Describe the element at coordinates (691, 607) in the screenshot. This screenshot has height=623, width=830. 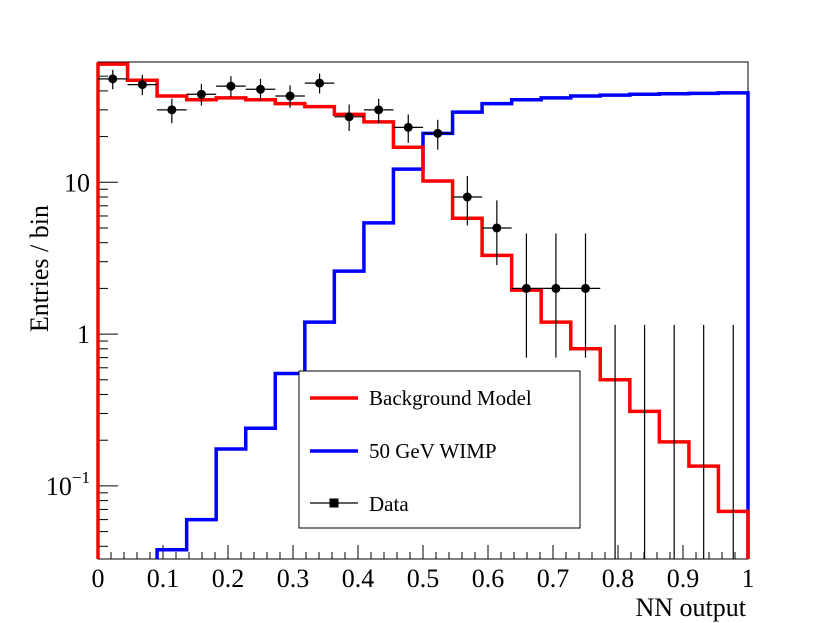
I see `x-axis-label: NN output` at that location.